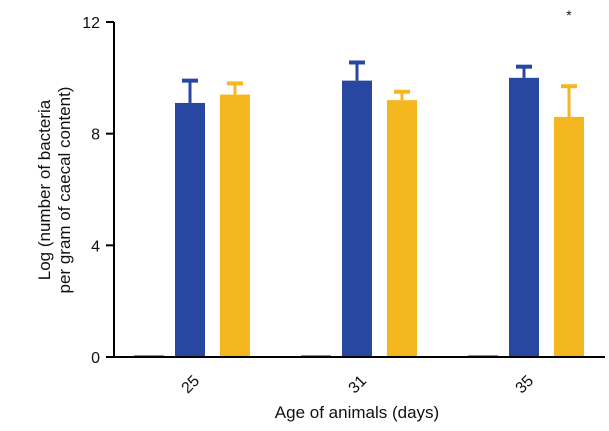 The image size is (609, 431). Describe the element at coordinates (95, 135) in the screenshot. I see `y-tick-label-8: 8` at that location.